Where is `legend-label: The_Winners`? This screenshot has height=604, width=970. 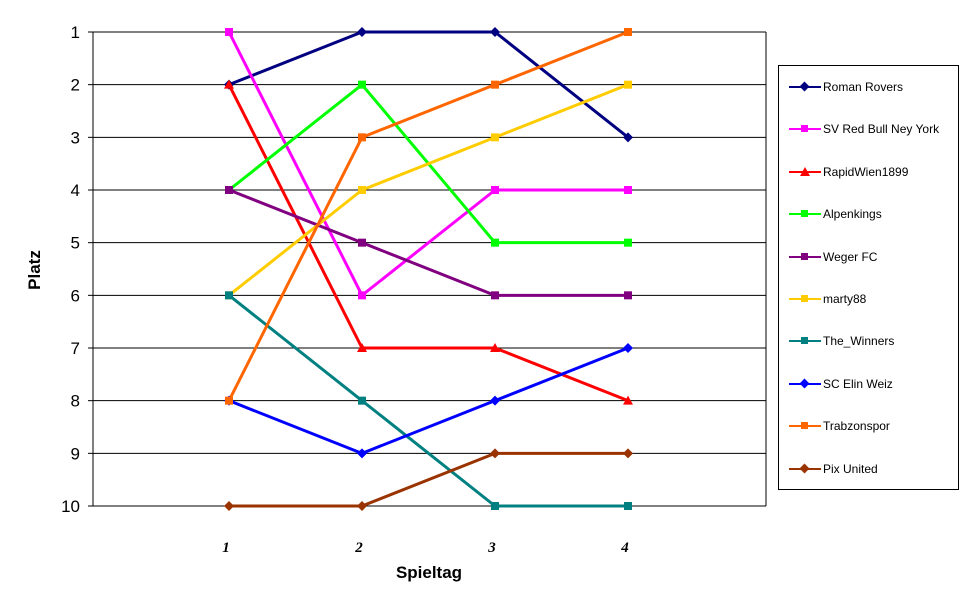
legend-label: The_Winners is located at coordinates (859, 341).